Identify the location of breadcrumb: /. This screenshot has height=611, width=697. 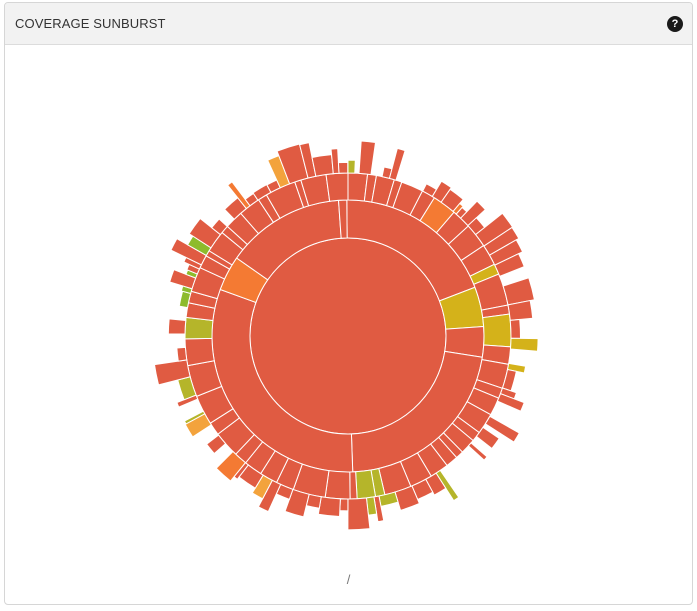
(348, 579).